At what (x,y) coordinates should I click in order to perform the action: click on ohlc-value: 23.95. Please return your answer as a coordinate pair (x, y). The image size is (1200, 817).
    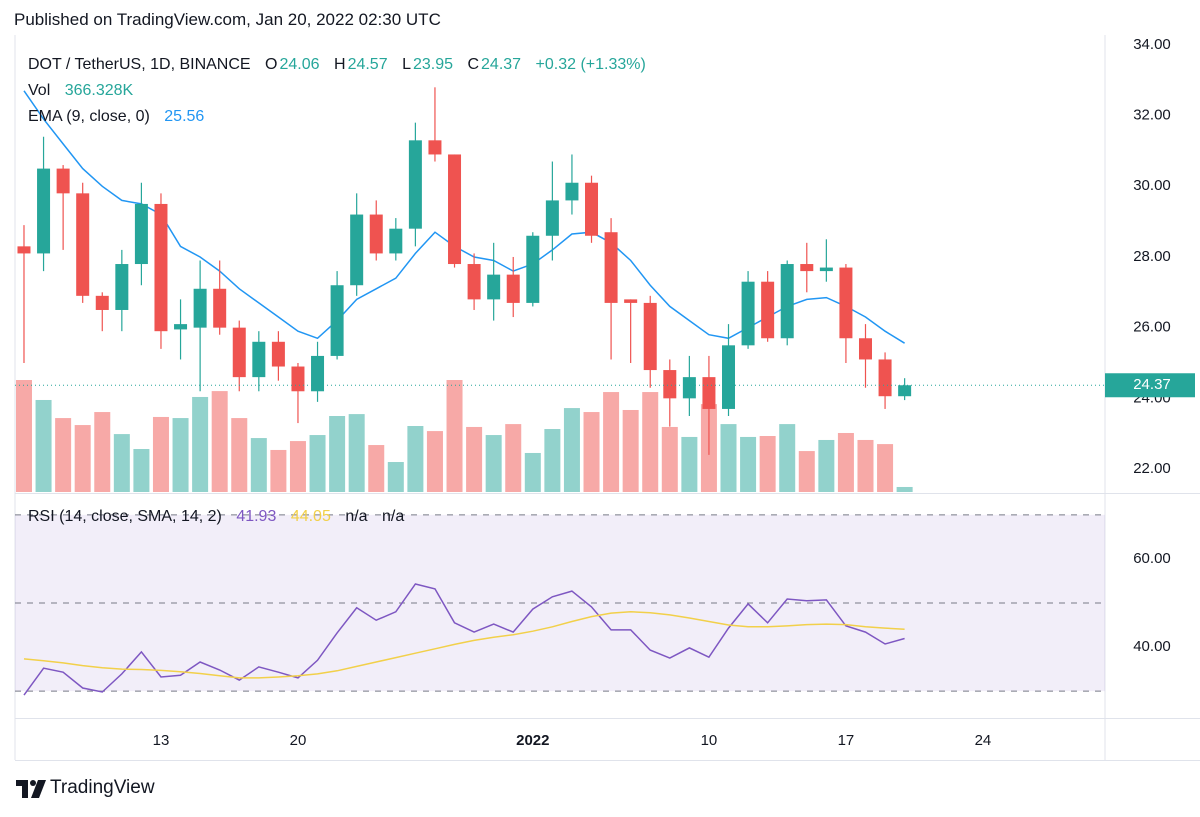
    Looking at the image, I should click on (433, 64).